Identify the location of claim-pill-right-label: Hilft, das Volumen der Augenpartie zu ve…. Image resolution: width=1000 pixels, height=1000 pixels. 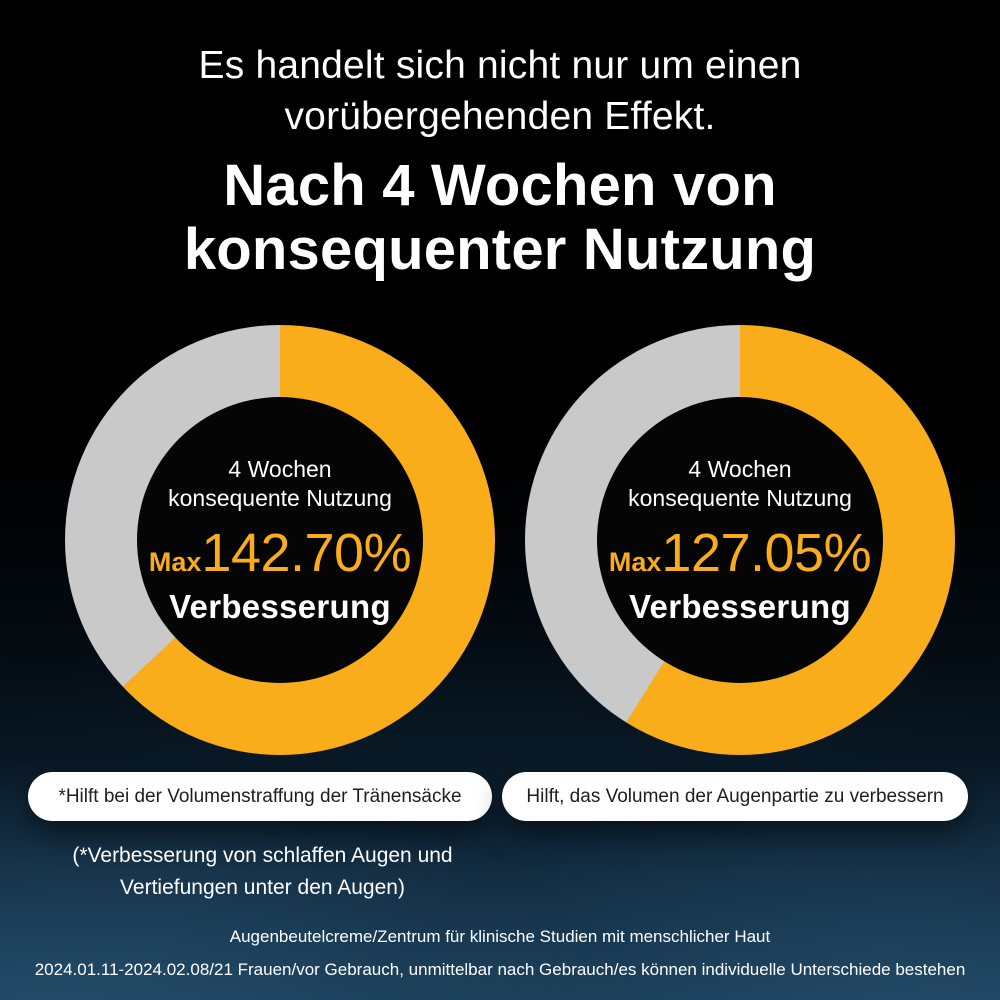
(735, 796).